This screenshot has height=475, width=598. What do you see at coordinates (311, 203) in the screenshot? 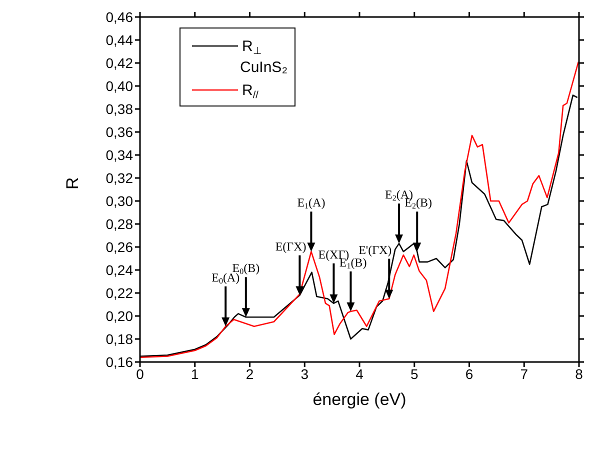
I see `annotation: E$_{1}$(A)` at bounding box center [311, 203].